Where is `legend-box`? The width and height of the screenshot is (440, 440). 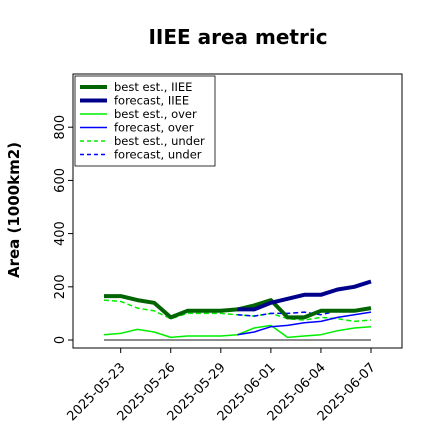
legend-box is located at coordinates (145, 121).